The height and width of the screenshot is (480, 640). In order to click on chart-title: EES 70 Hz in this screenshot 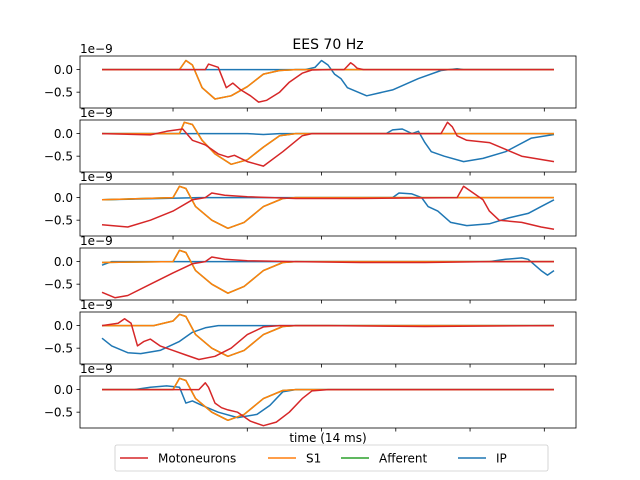, I will do `click(327, 45)`.